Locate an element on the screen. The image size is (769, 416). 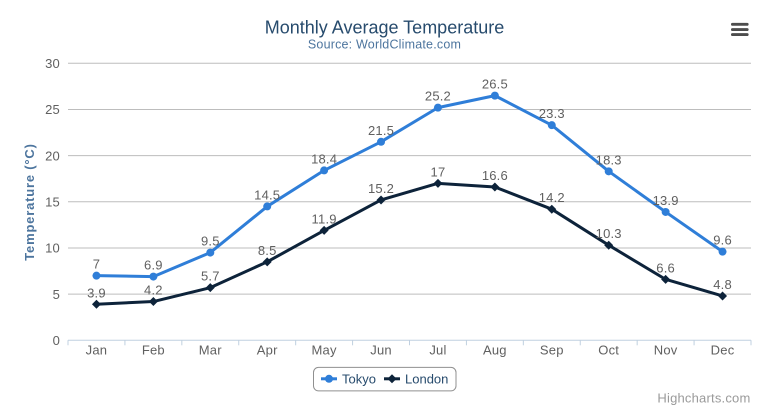
svg-text: Jul is located at coordinates (437, 350).